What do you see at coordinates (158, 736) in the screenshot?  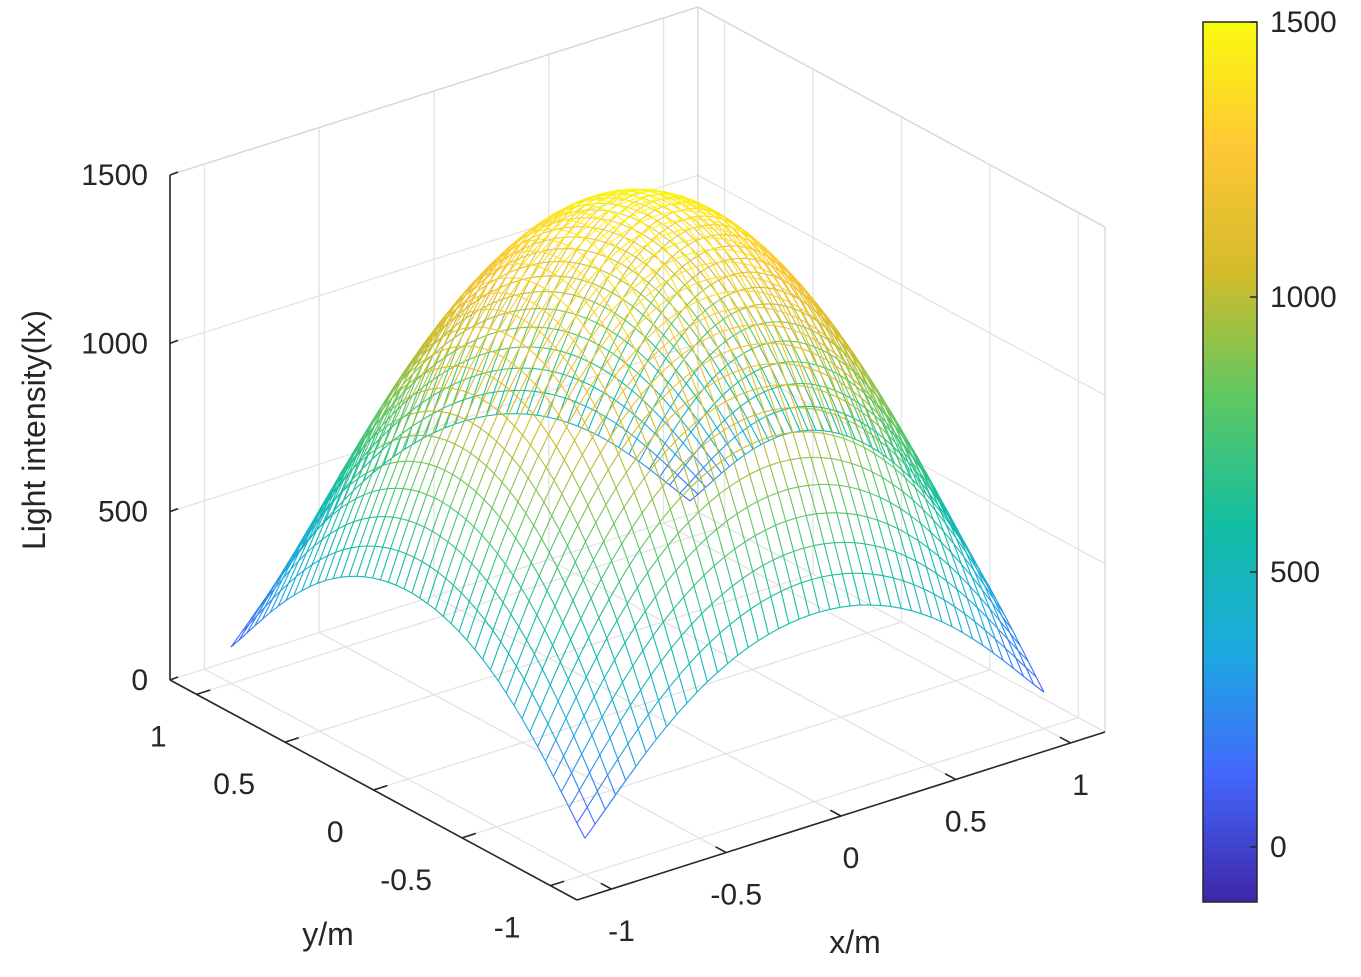 I see `y-tick-label: 1` at bounding box center [158, 736].